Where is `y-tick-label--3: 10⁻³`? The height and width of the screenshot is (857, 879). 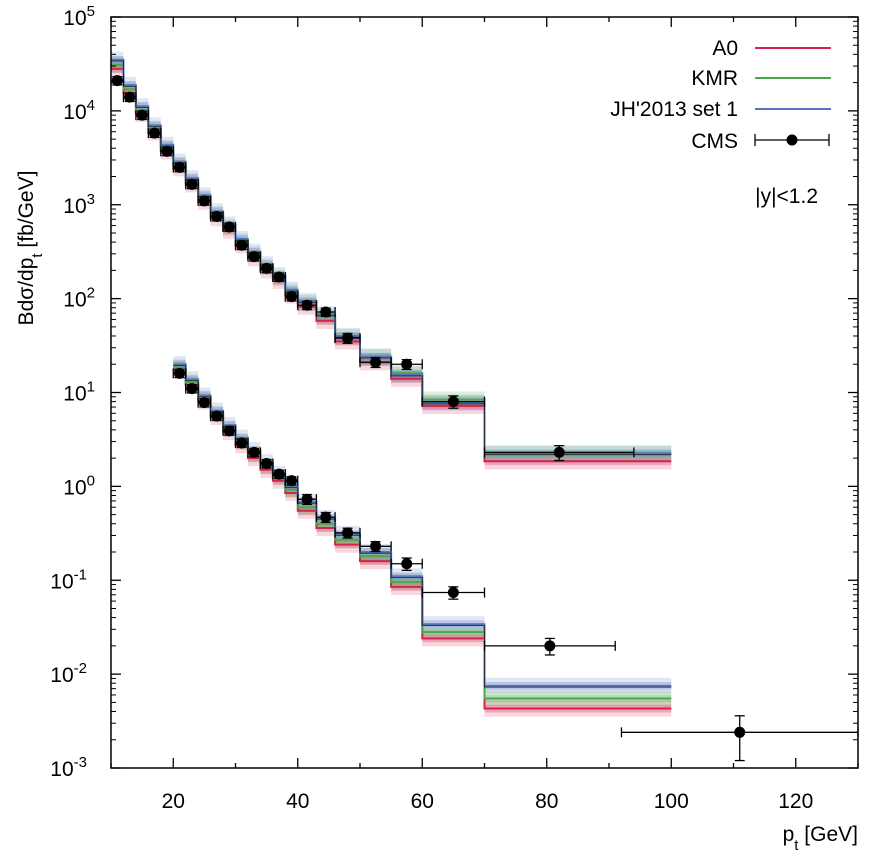
y-tick-label--3: 10⁻³ is located at coordinates (68, 767).